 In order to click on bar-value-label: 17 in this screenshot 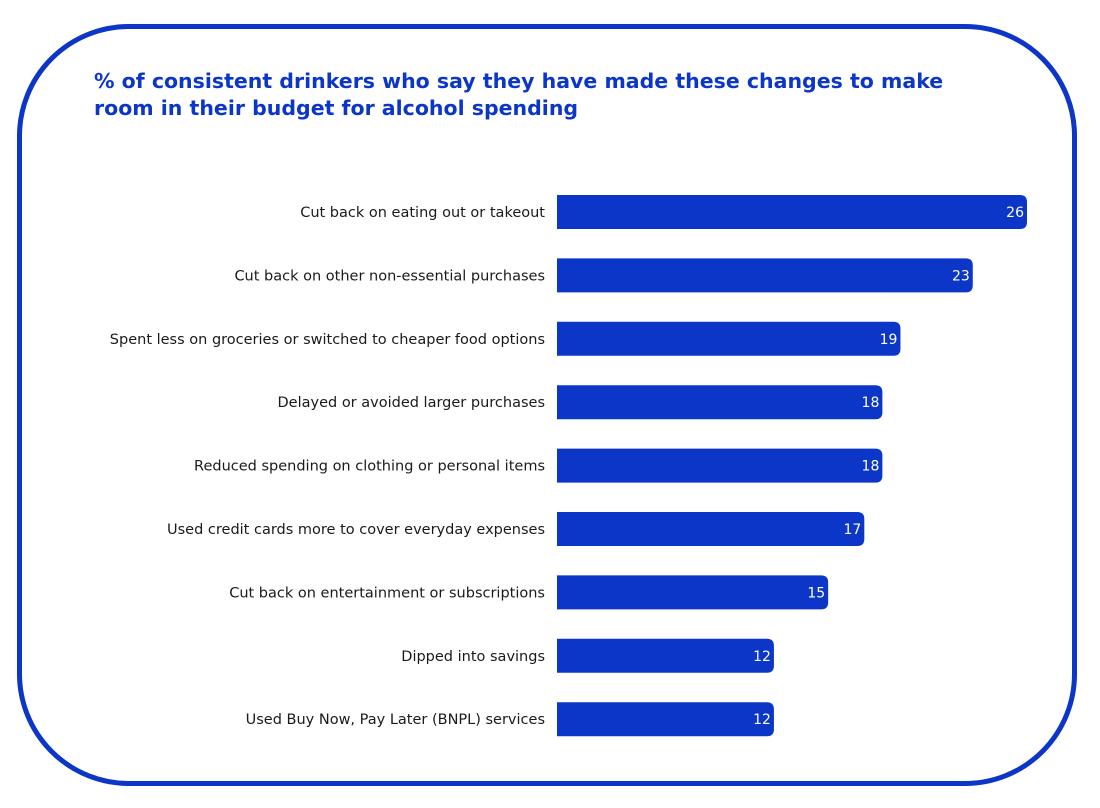, I will do `click(852, 530)`.